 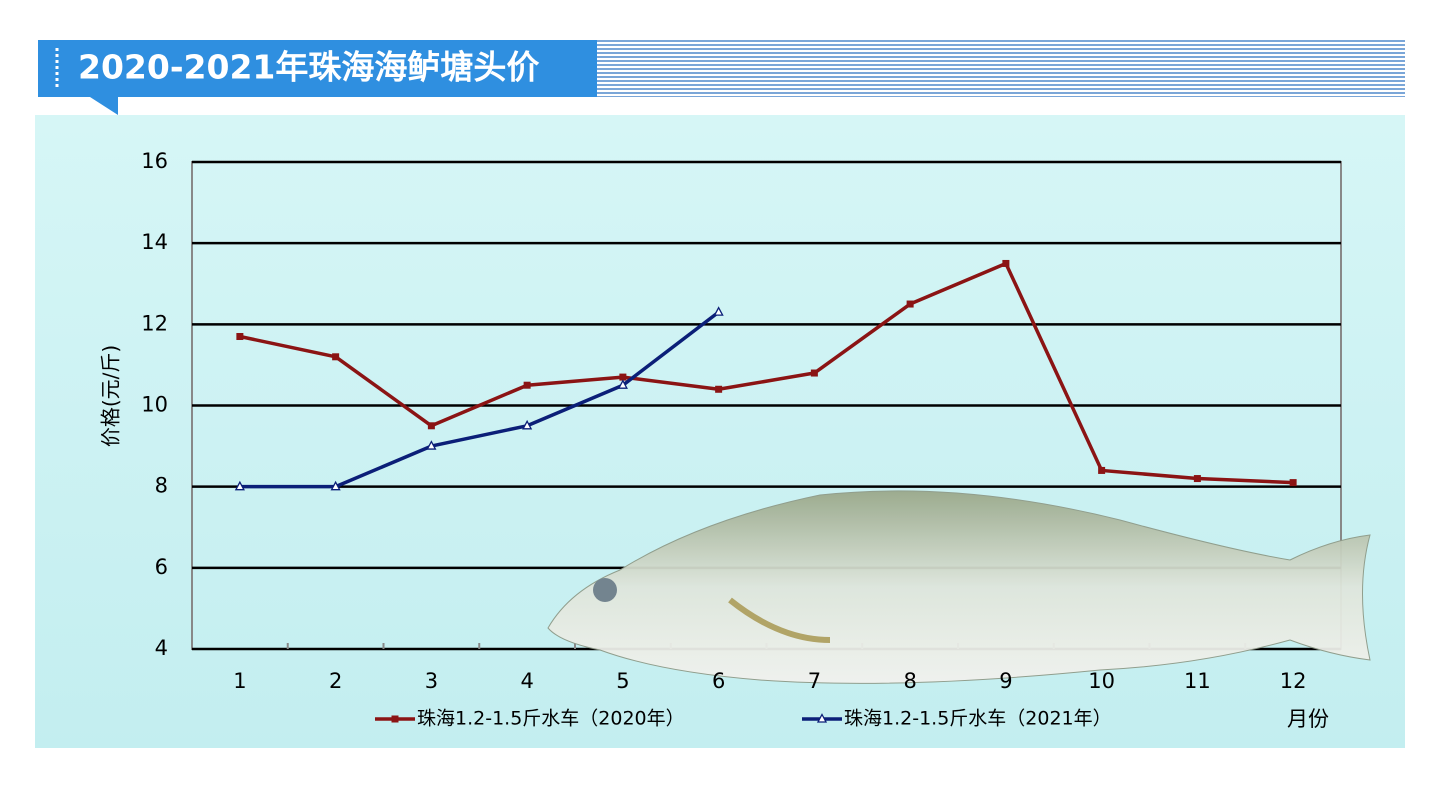 What do you see at coordinates (1005, 681) in the screenshot?
I see `x-tick-label: 9` at bounding box center [1005, 681].